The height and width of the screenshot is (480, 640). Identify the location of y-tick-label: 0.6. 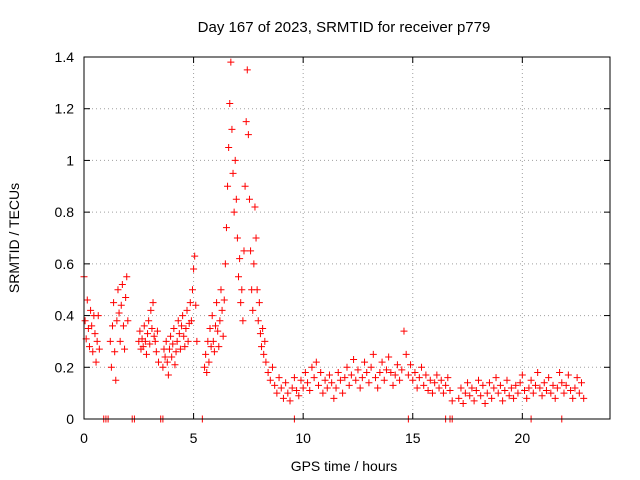
(65, 264).